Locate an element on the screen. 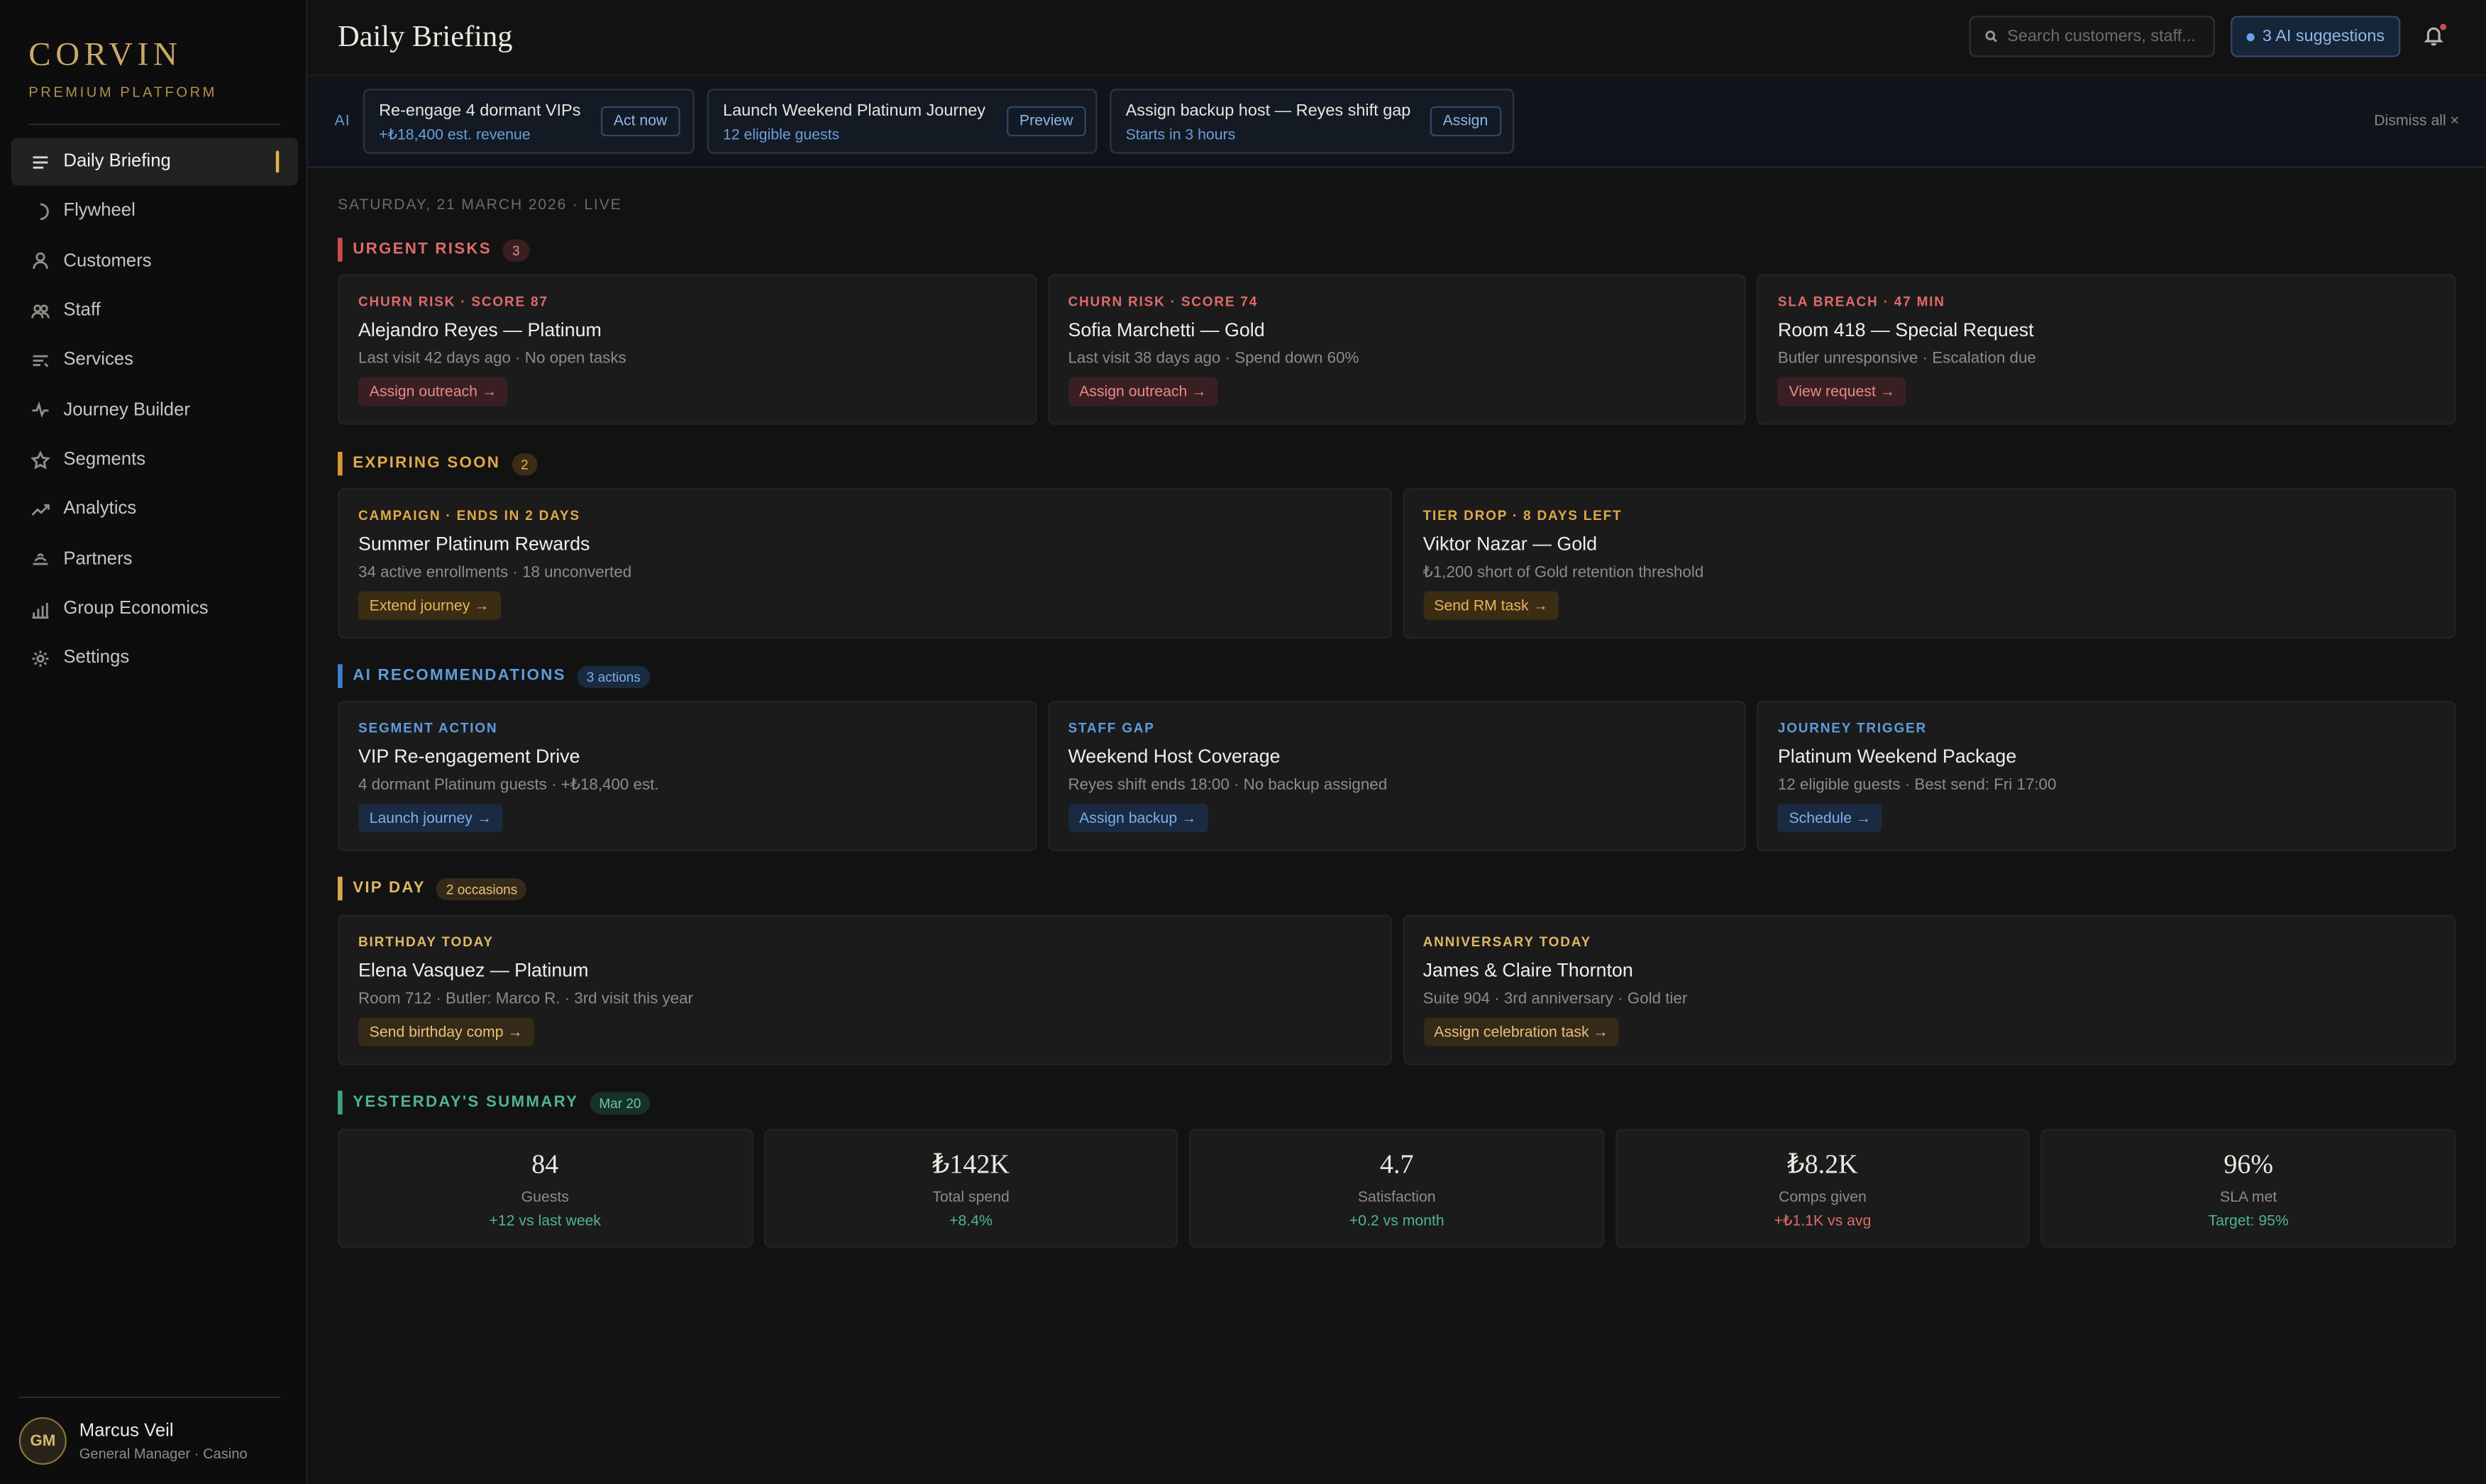  section-ai-recommendations: AI RECOMMENDATIONS 3 actions is located at coordinates (494, 676).